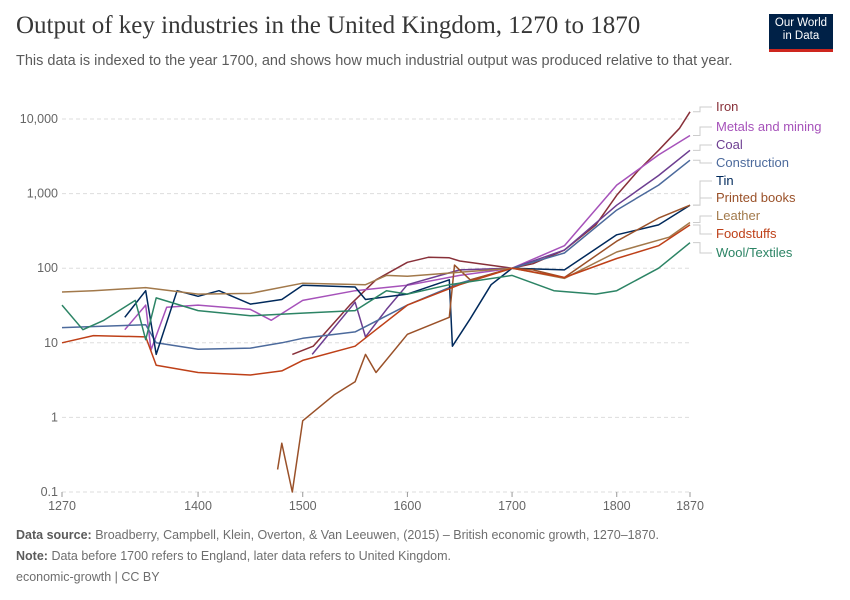 Image resolution: width=850 pixels, height=600 pixels. Describe the element at coordinates (39, 119) in the screenshot. I see `y-tick-label: 10,000` at that location.